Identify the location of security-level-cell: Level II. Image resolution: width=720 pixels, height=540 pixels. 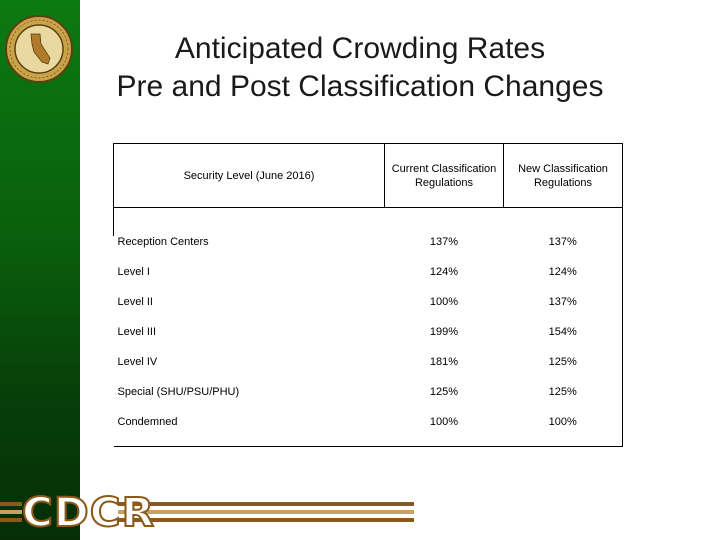
(135, 302).